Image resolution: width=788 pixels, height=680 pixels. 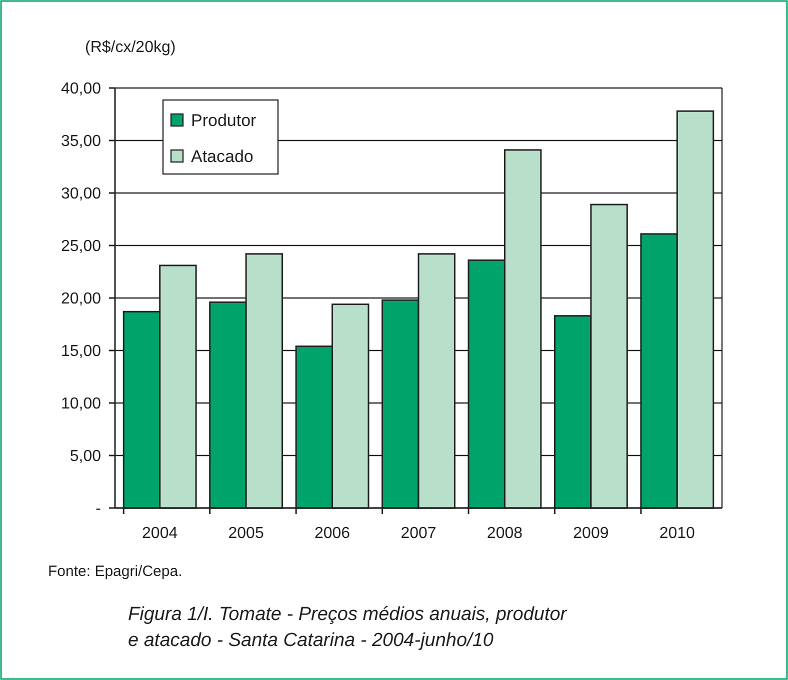 I want to click on x-tick-label: 2010, so click(x=677, y=533).